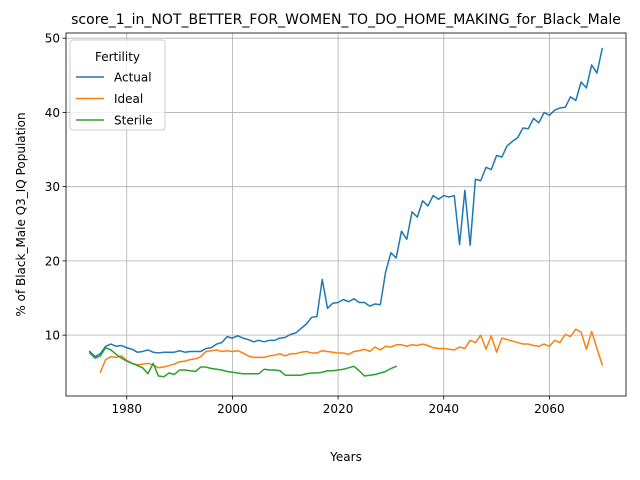  Describe the element at coordinates (128, 99) in the screenshot. I see `legend-label-ideal: Ideal` at that location.